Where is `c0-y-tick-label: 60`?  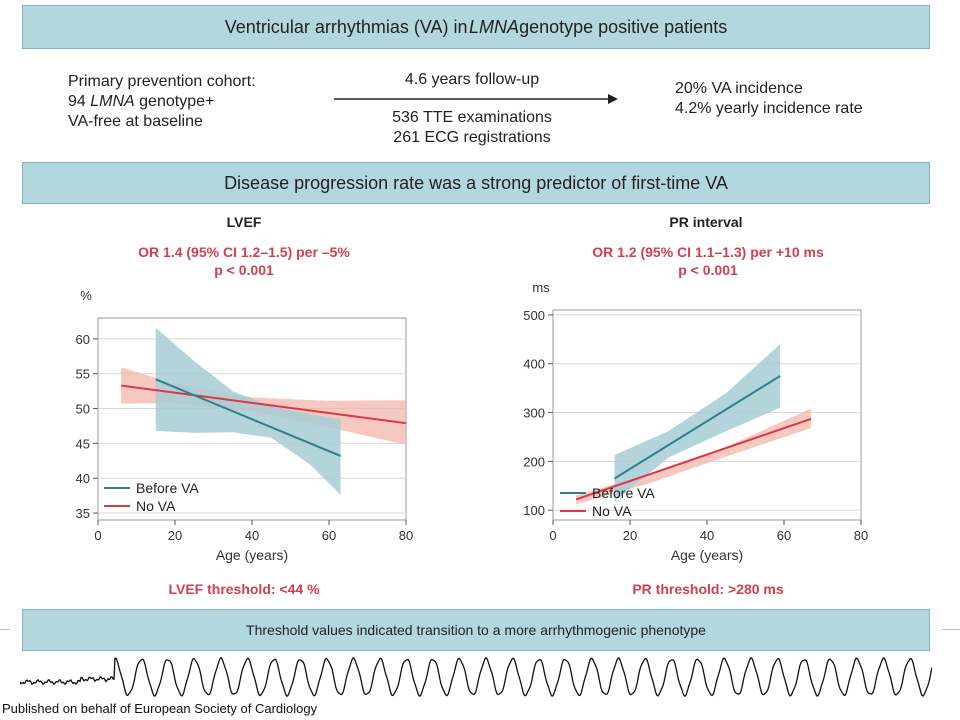 c0-y-tick-label: 60 is located at coordinates (83, 339).